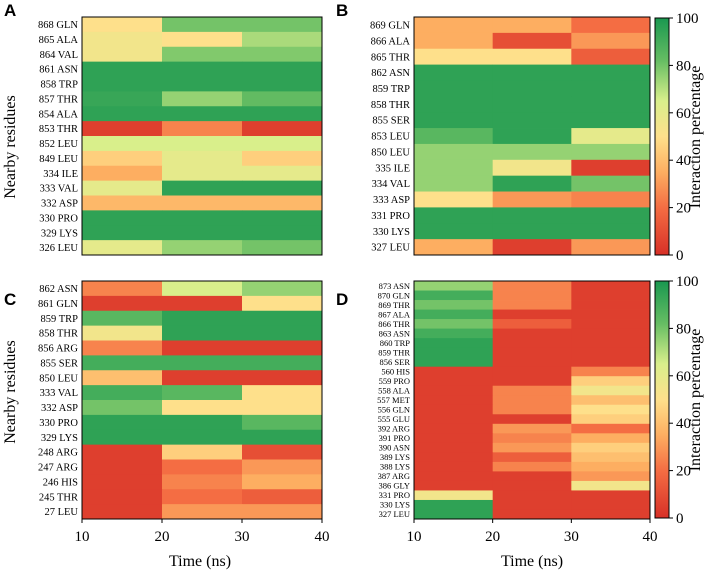 This screenshot has height=574, width=726. I want to click on residue-label: 247 ARG, so click(58, 468).